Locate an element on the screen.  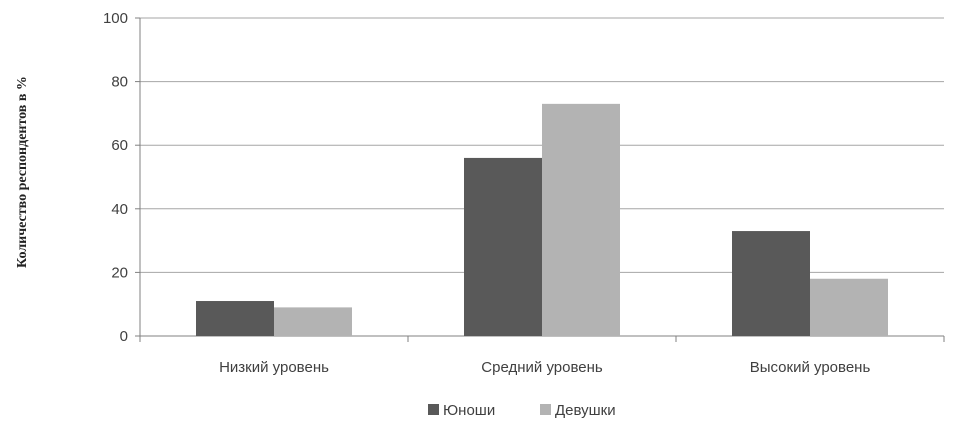
y-axis-label: Количество респондентов в % is located at coordinates (22, 172).